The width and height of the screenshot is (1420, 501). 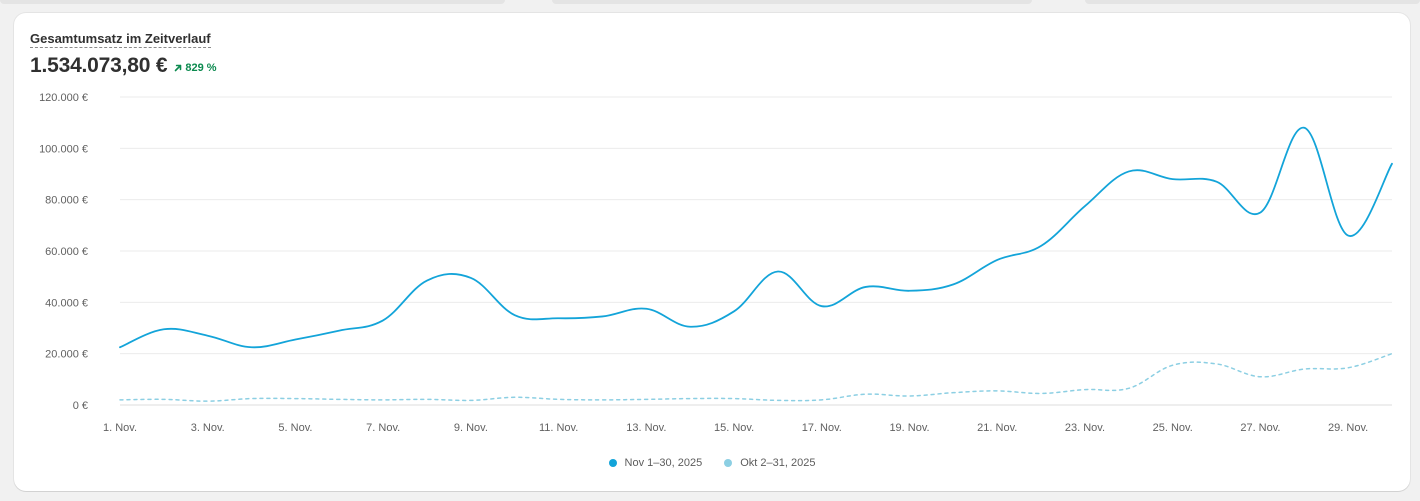 I want to click on x-tick-label: 27. Nov., so click(x=1260, y=428).